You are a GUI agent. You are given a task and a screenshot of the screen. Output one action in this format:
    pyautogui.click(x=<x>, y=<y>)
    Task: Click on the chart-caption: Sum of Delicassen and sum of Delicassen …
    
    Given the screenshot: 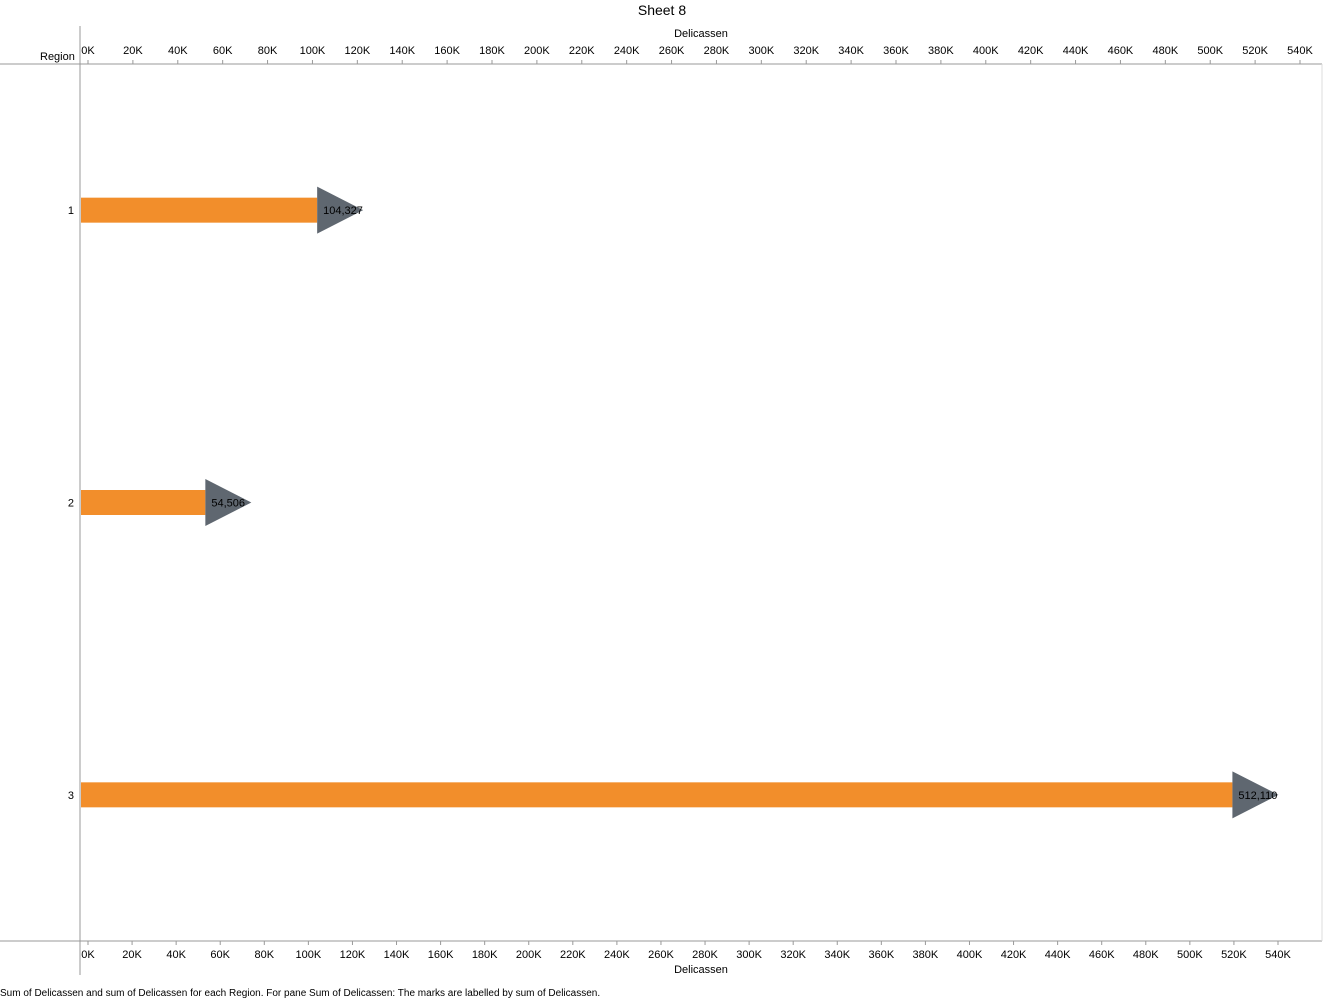 What is the action you would take?
    pyautogui.click(x=300, y=993)
    